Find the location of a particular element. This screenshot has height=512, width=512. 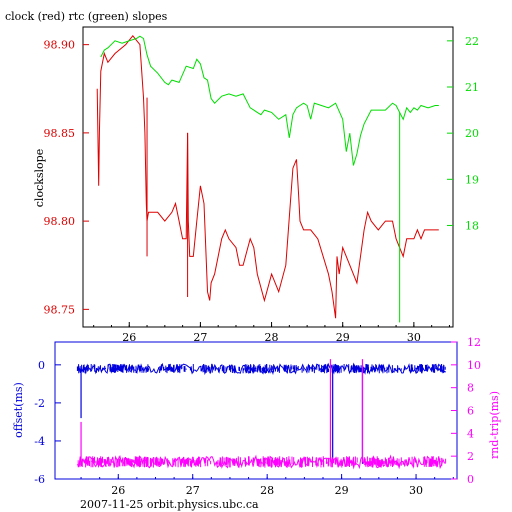

bottom-y2-tick-label: 12 is located at coordinates (474, 342).